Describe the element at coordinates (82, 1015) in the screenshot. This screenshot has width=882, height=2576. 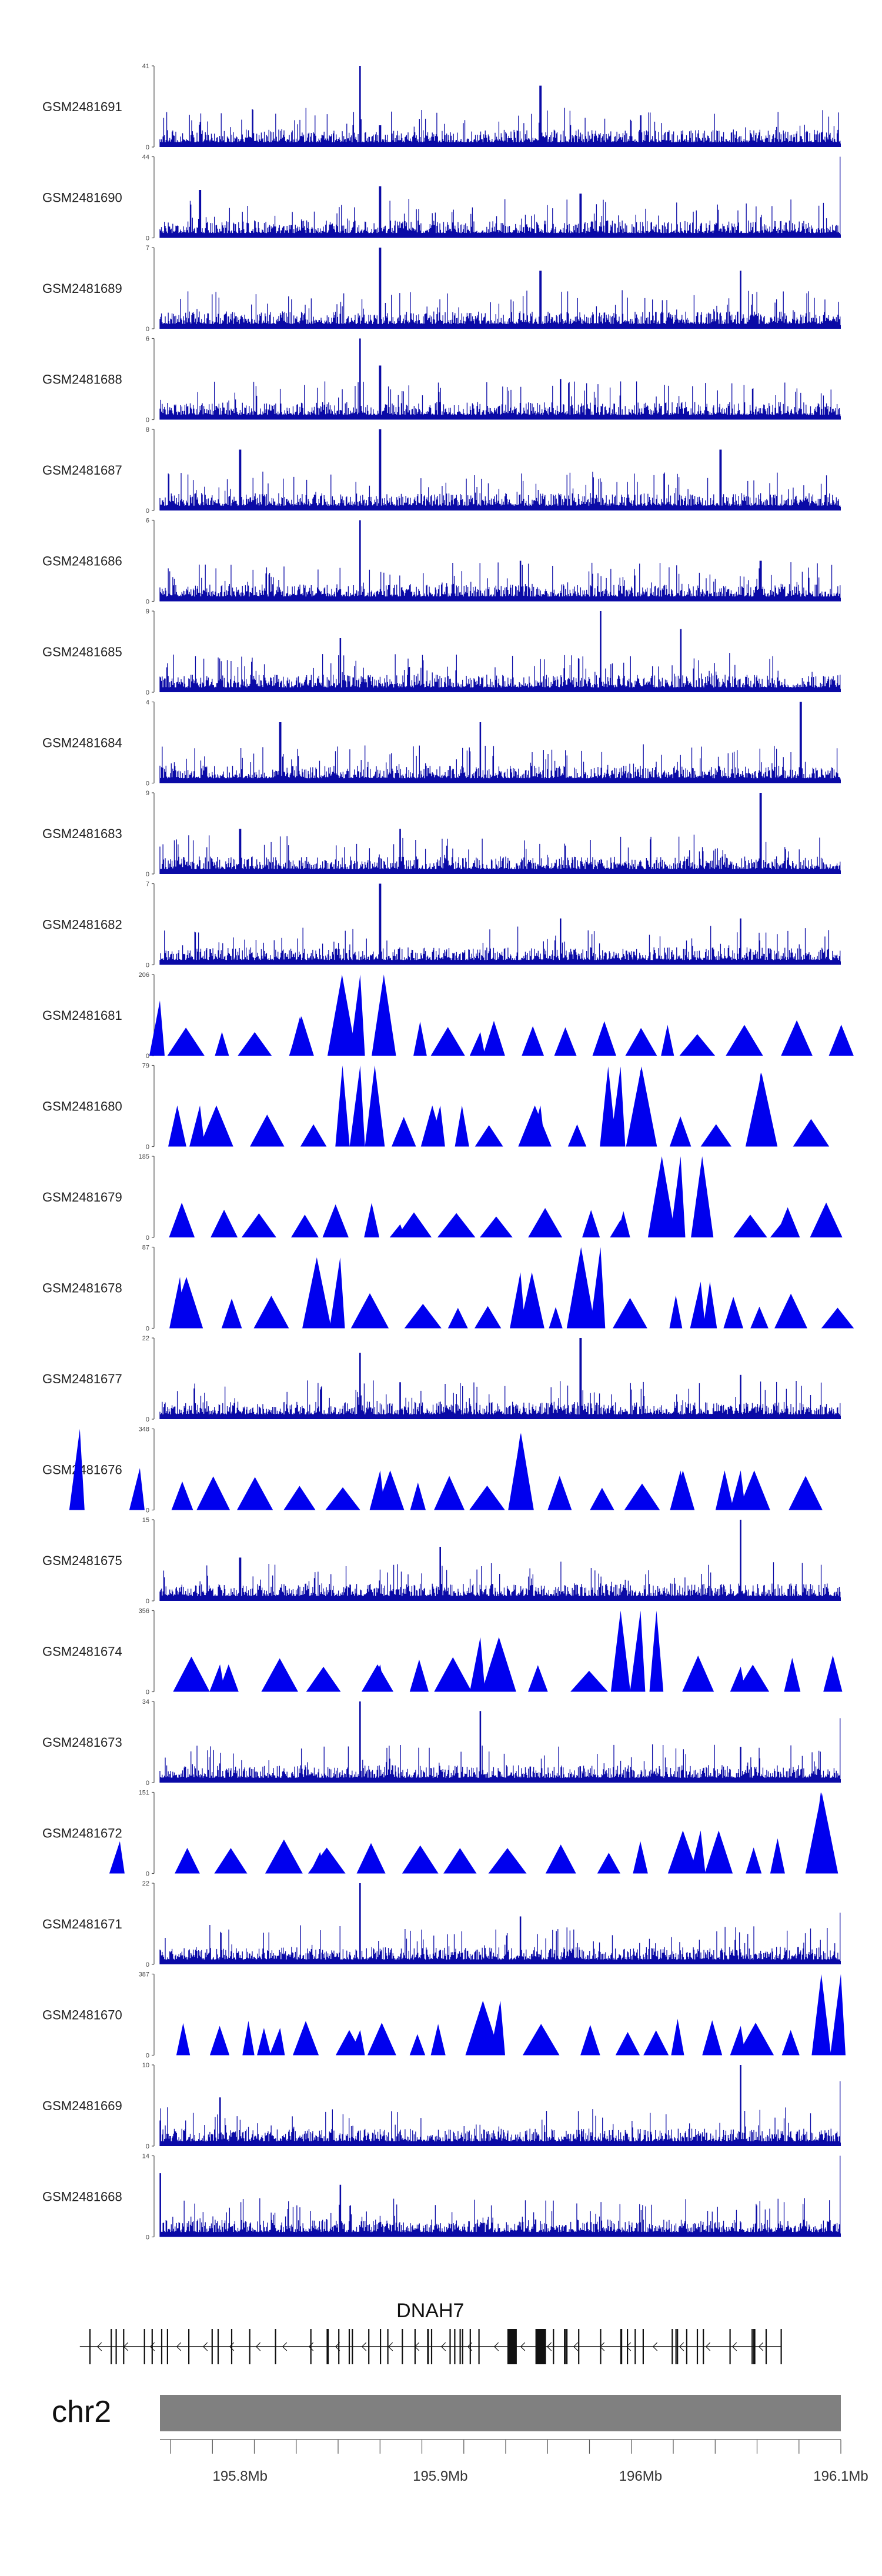
I see `track-label: GSM2481681` at that location.